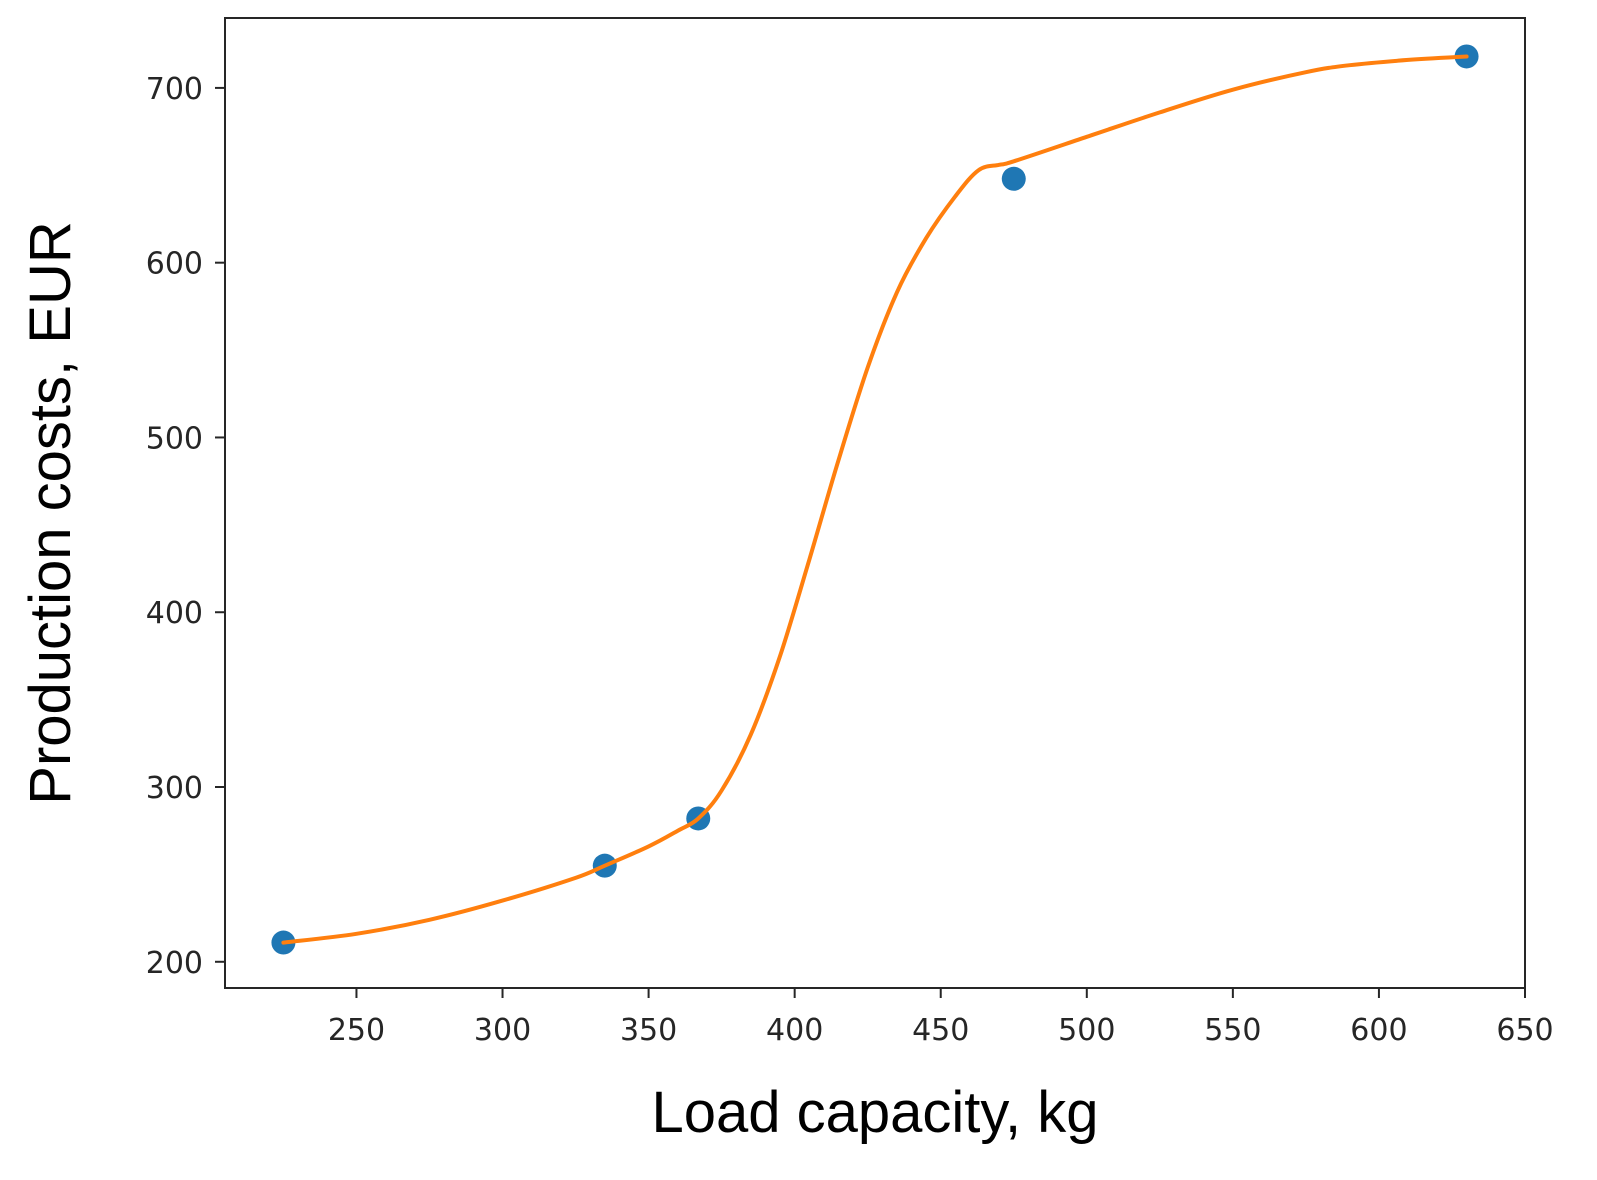 This screenshot has height=1180, width=1597. What do you see at coordinates (1524, 1030) in the screenshot?
I see `x-tick-label: 650` at bounding box center [1524, 1030].